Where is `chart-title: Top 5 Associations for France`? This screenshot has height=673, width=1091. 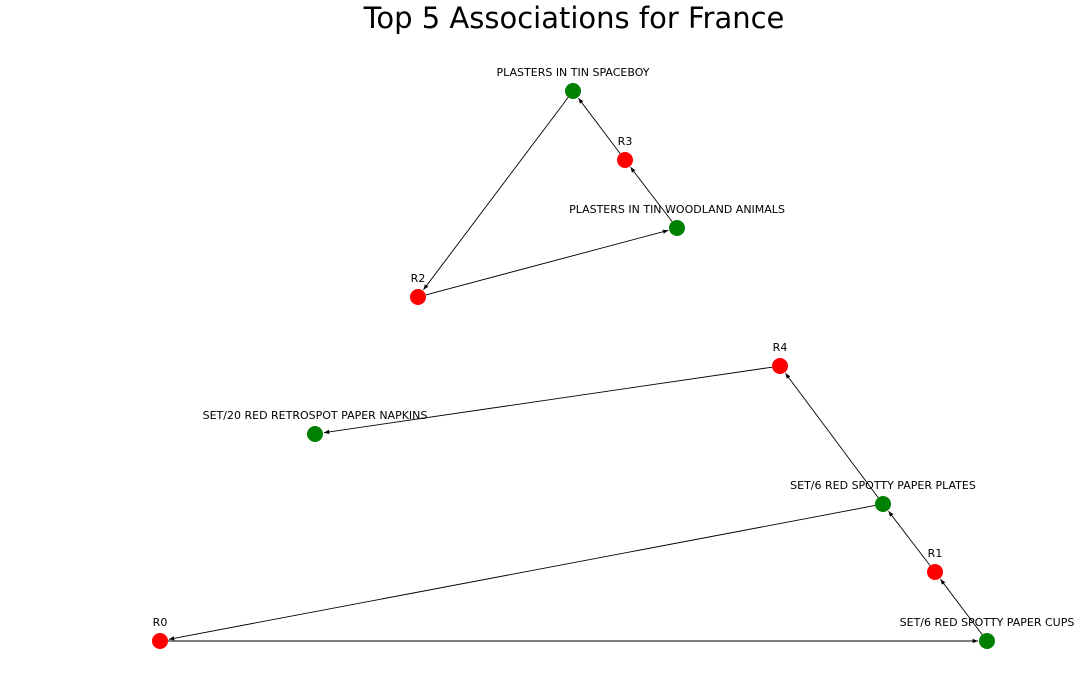
chart-title: Top 5 Associations for France is located at coordinates (574, 18).